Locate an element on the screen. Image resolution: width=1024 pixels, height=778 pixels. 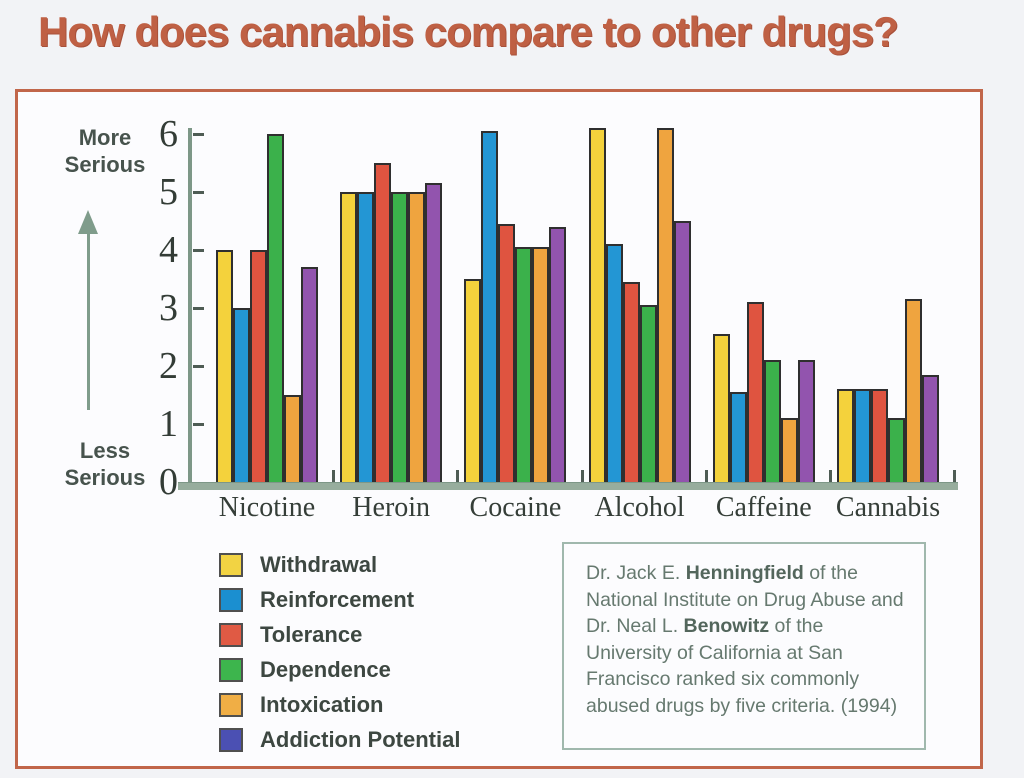
bar-cocaine-tolerance is located at coordinates (507, 352).